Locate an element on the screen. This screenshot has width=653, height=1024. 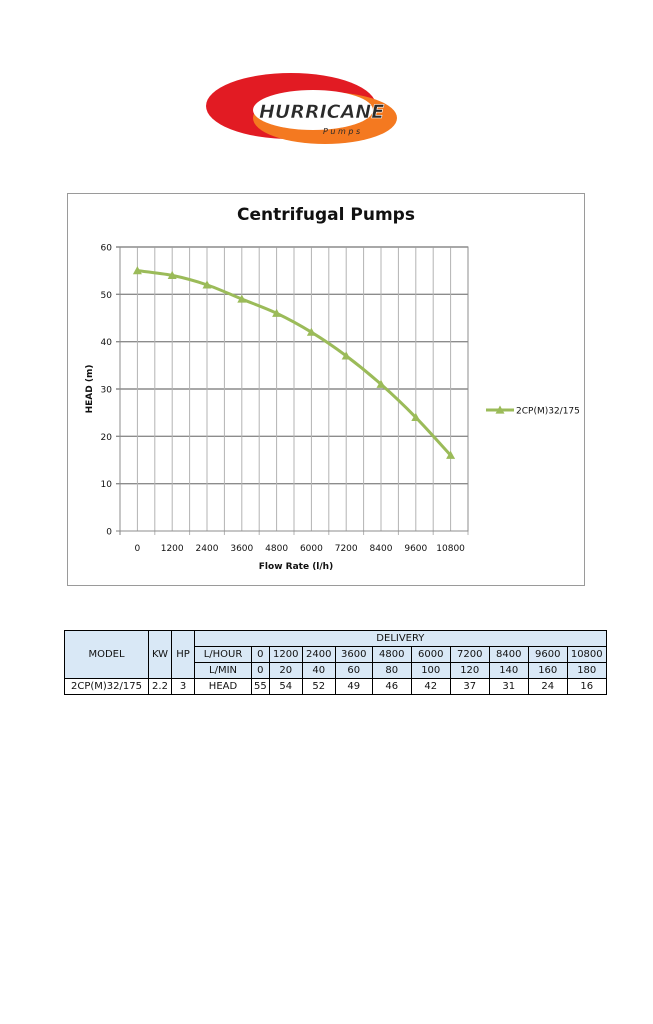
lmin-cell: 0 is located at coordinates (260, 670).